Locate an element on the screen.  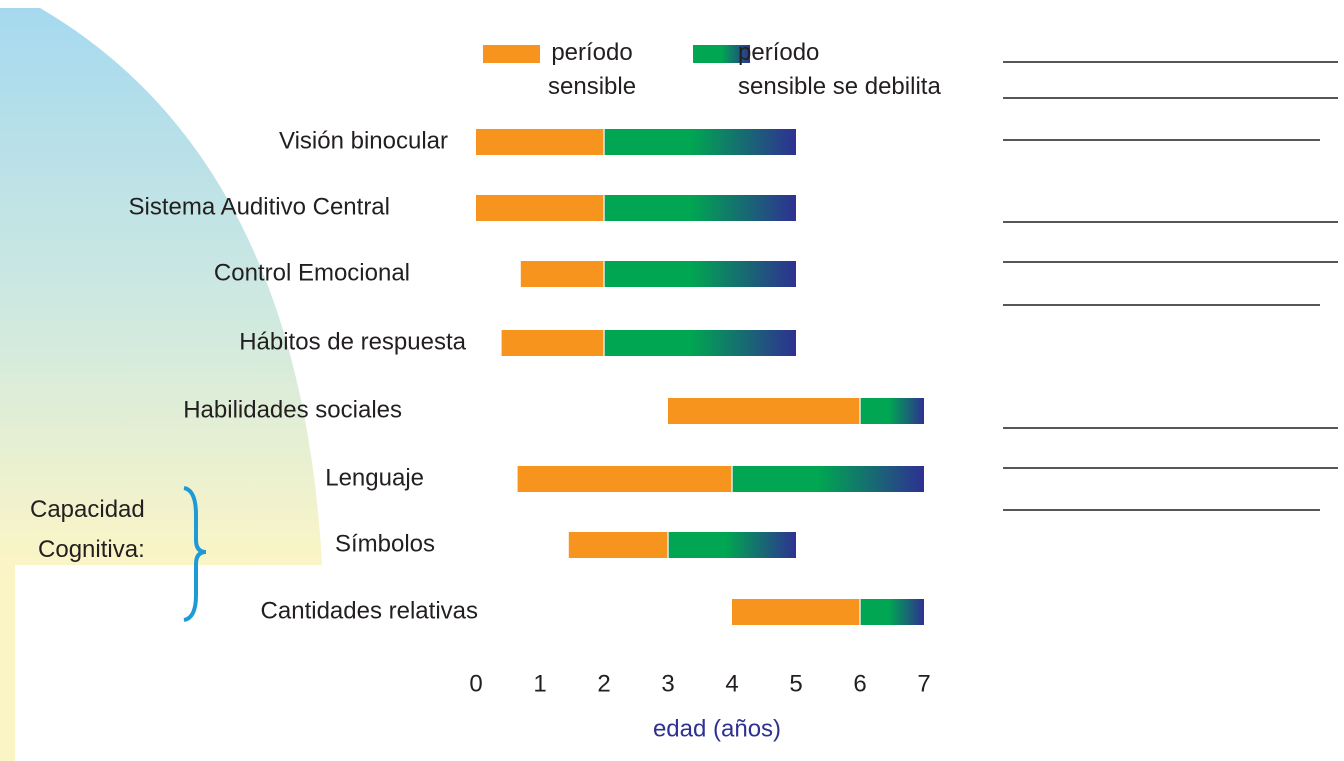
x-tick-label: 7 is located at coordinates (923, 683).